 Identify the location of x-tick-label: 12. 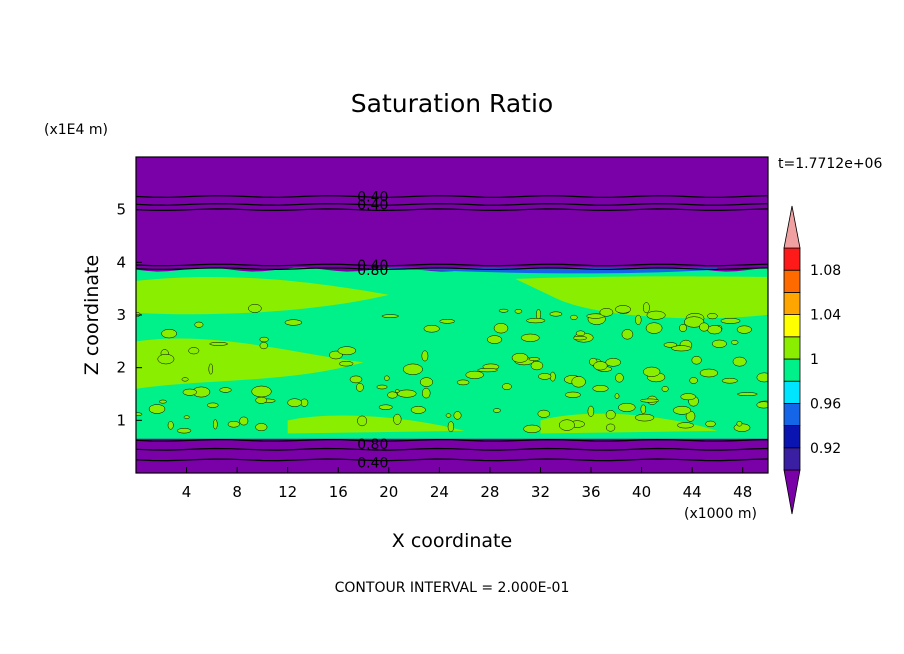
(287, 492).